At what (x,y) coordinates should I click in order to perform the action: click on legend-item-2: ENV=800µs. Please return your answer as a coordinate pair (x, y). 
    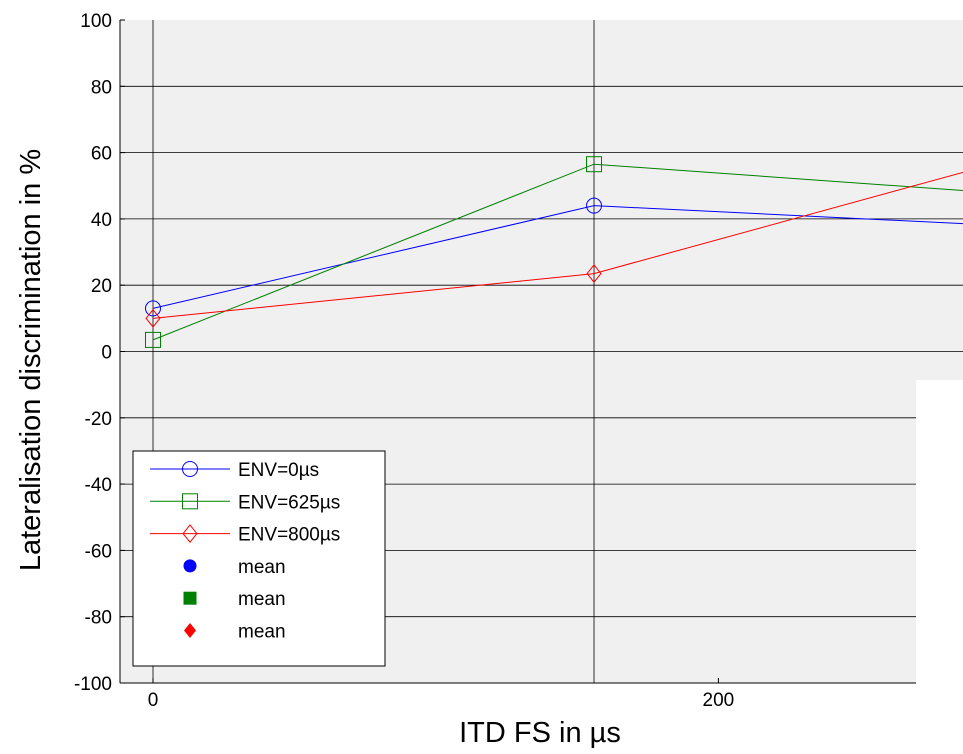
    Looking at the image, I should click on (245, 535).